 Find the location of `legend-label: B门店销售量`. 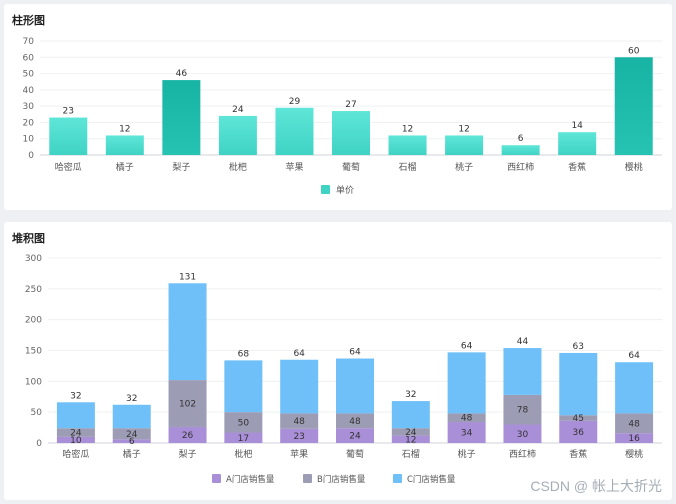

legend-label: B门店销售量 is located at coordinates (341, 479).